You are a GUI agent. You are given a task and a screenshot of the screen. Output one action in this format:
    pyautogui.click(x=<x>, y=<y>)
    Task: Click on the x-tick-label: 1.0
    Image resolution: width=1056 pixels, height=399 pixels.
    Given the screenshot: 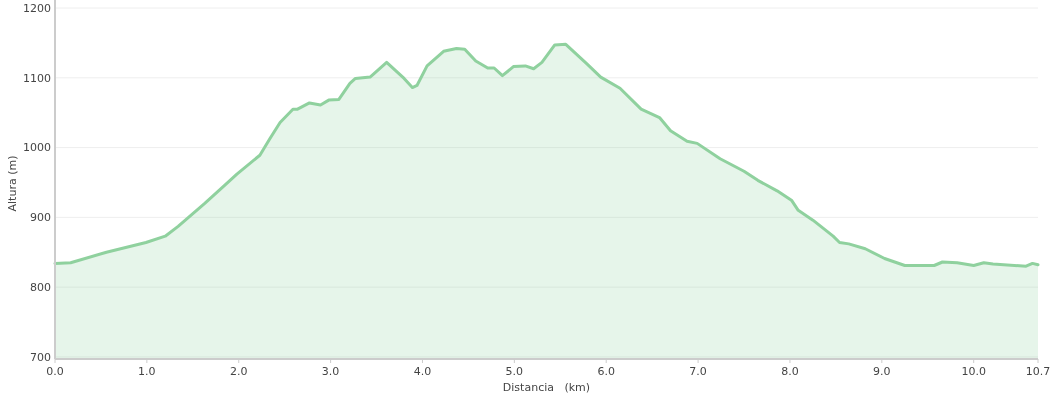 What is the action you would take?
    pyautogui.click(x=147, y=371)
    